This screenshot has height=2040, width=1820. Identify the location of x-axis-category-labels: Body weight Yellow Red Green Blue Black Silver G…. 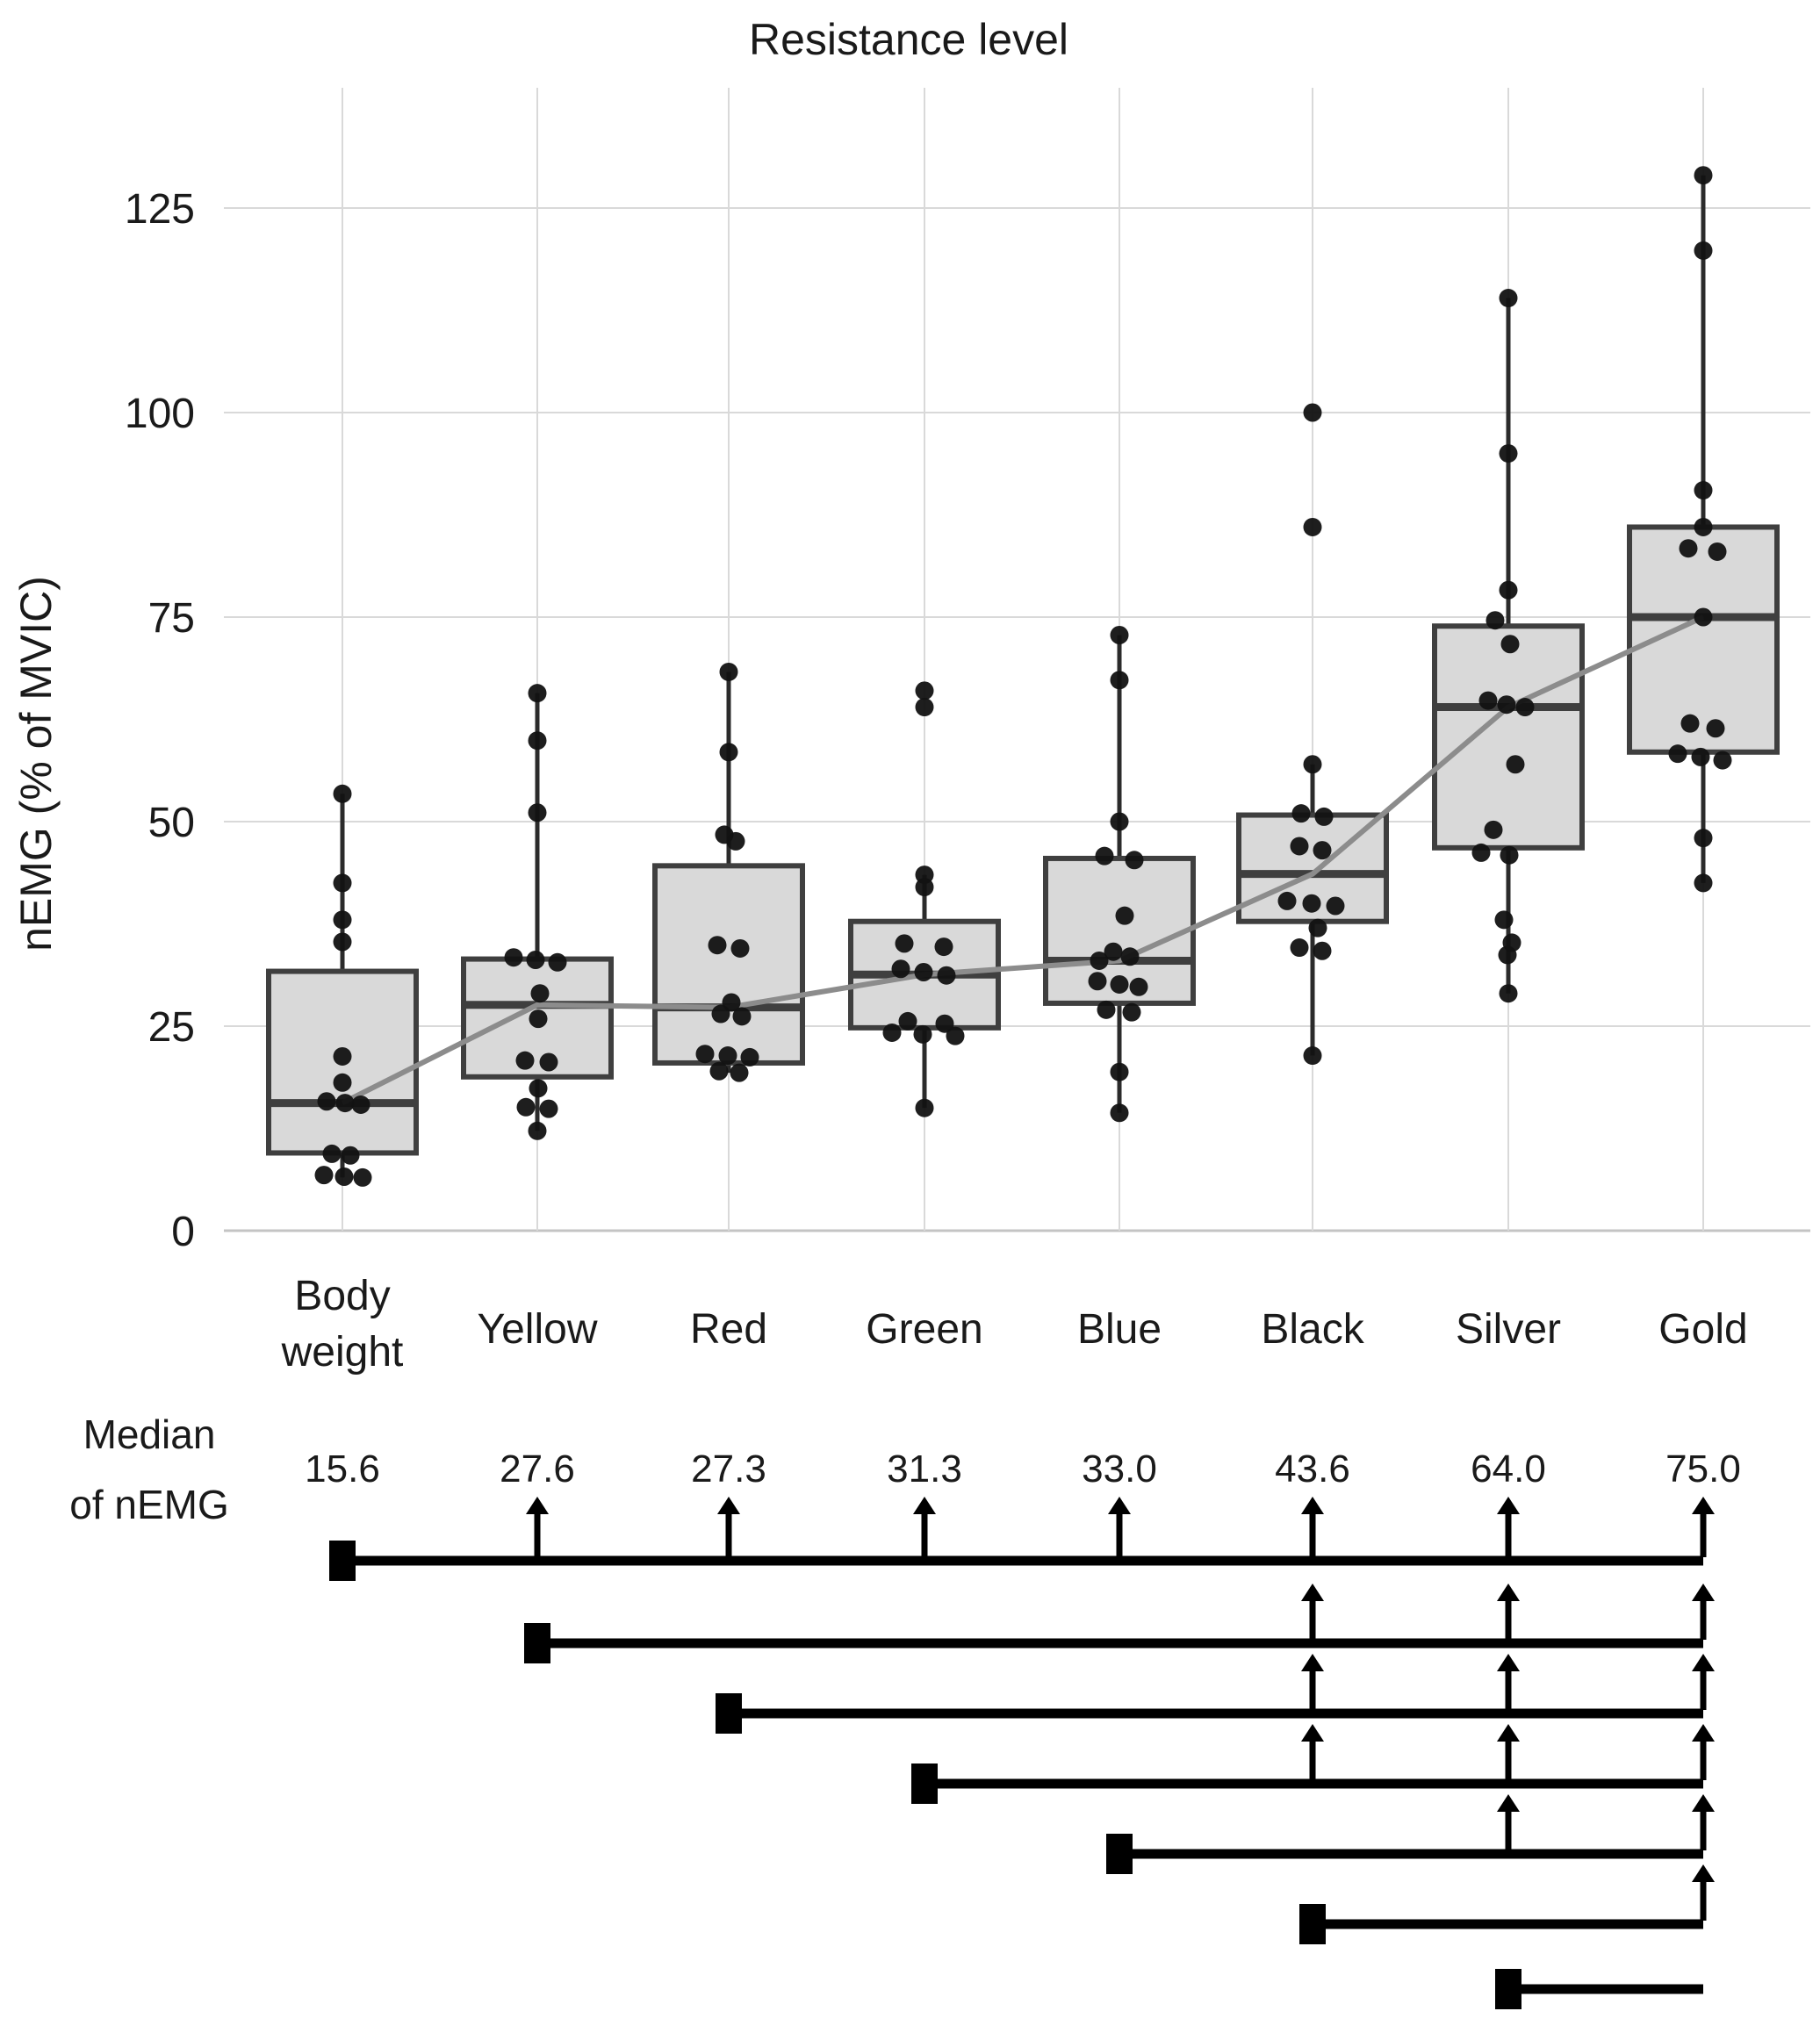
(1014, 1324).